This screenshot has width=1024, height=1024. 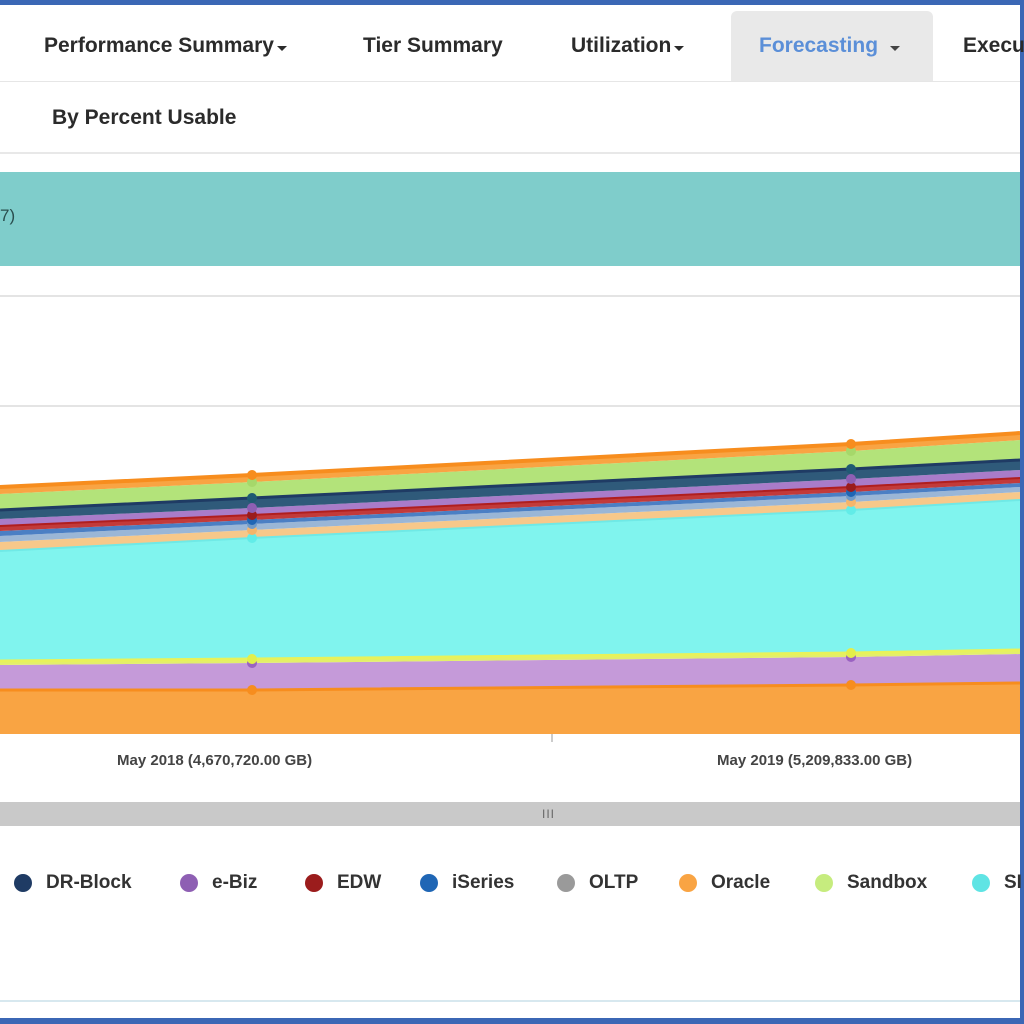 What do you see at coordinates (8, 215) in the screenshot?
I see `banner-text: 7)` at bounding box center [8, 215].